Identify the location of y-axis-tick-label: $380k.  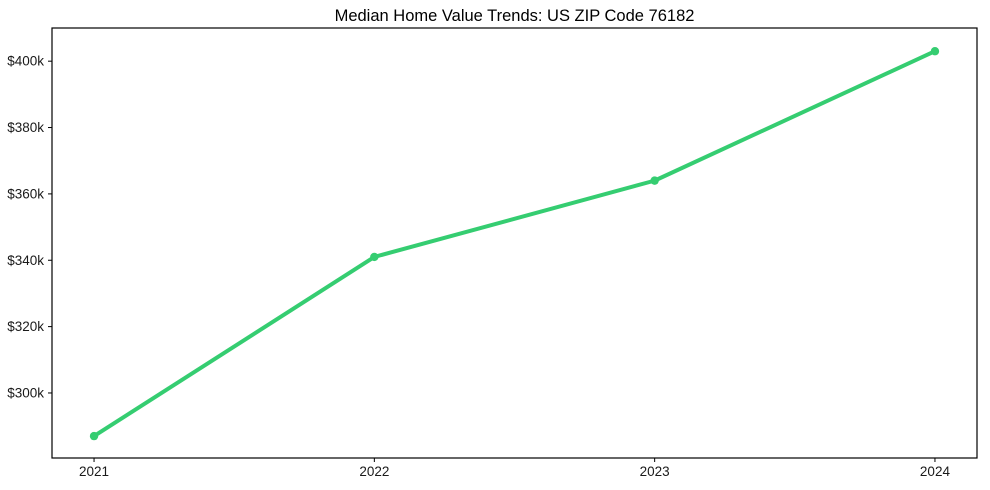
(25, 127).